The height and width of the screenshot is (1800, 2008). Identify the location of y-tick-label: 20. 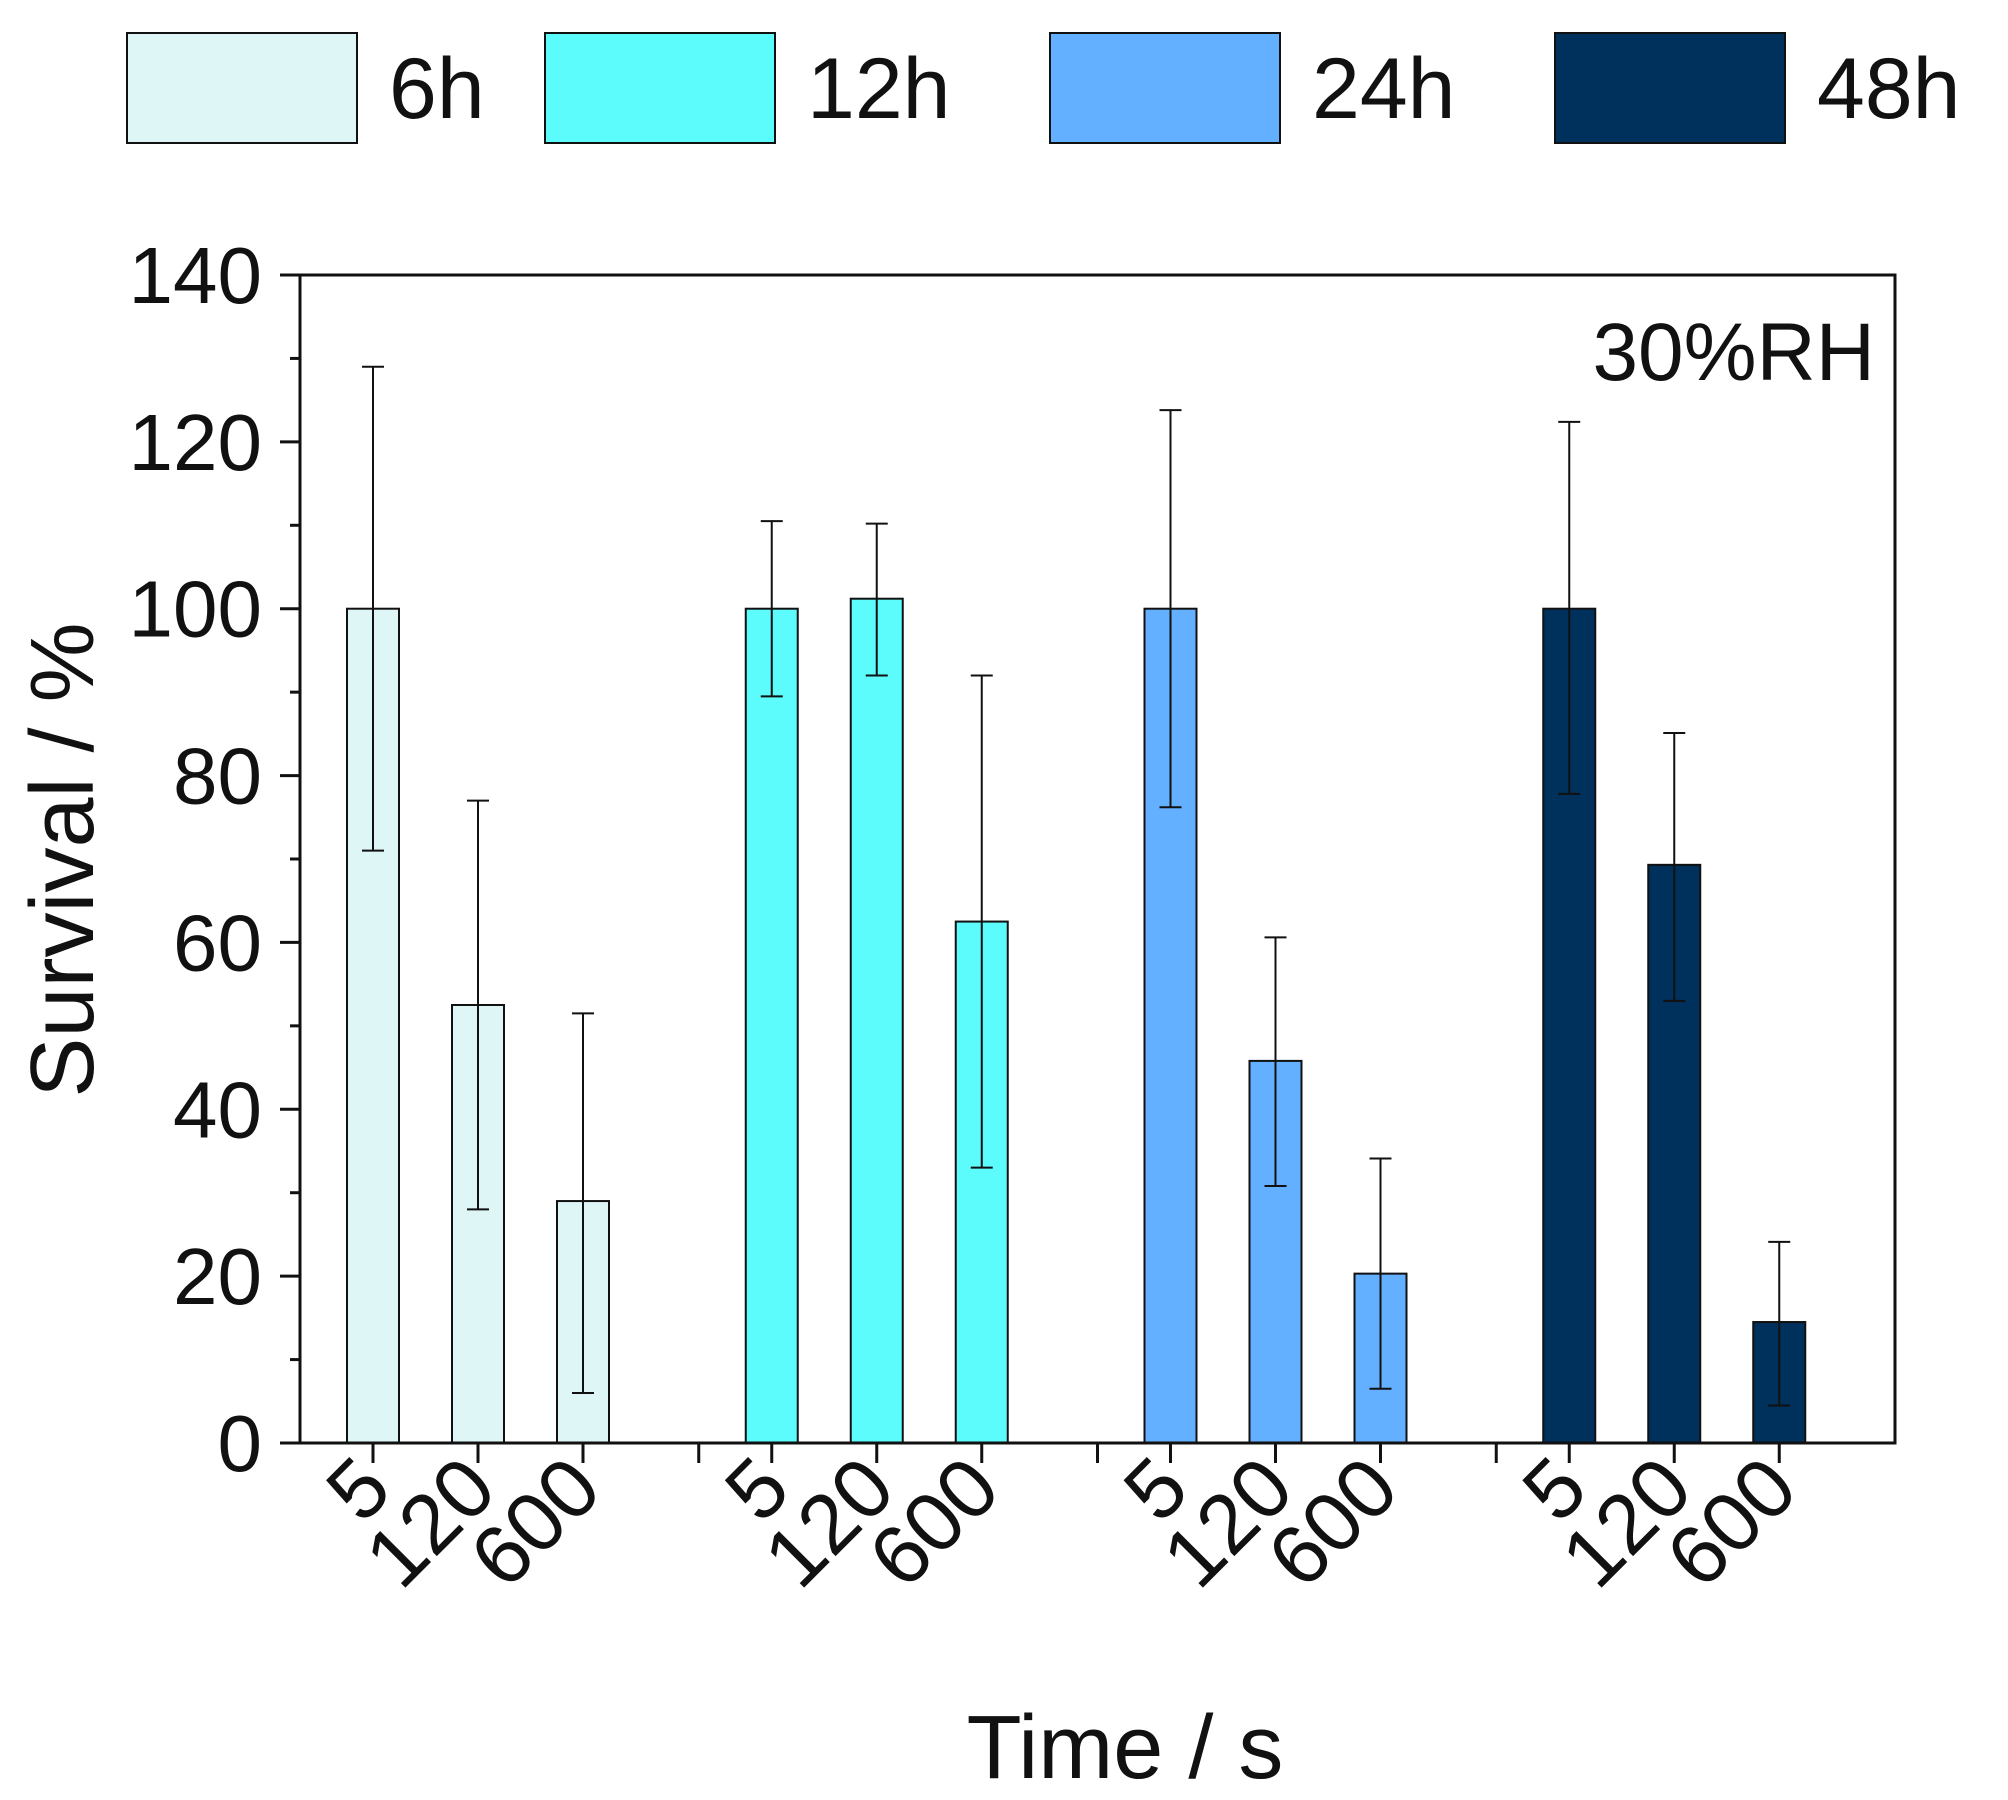
(217, 1276).